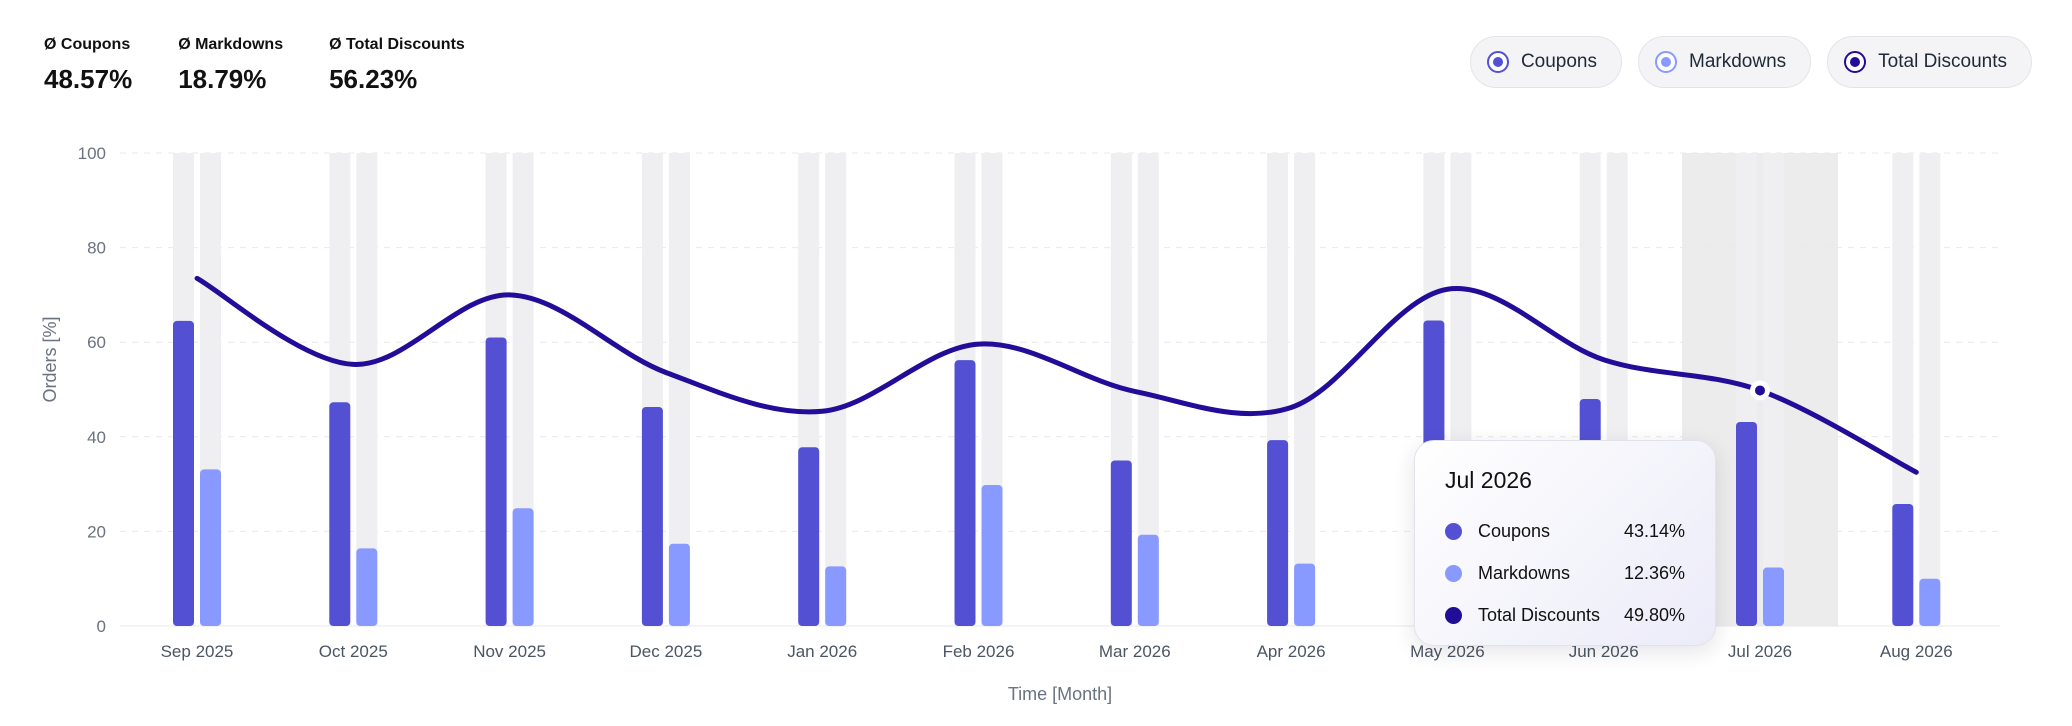 This screenshot has height=726, width=2072. Describe the element at coordinates (1291, 651) in the screenshot. I see `x-tick-label: Apr 2026` at that location.